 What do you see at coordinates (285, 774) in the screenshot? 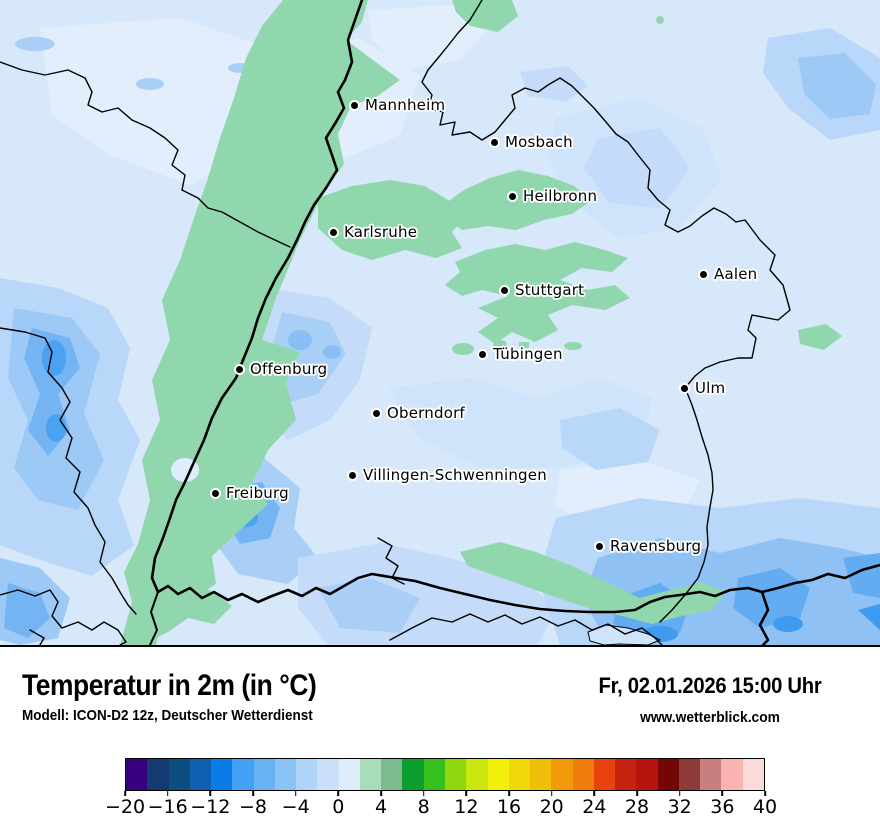
I see `colorbar-segment--6` at bounding box center [285, 774].